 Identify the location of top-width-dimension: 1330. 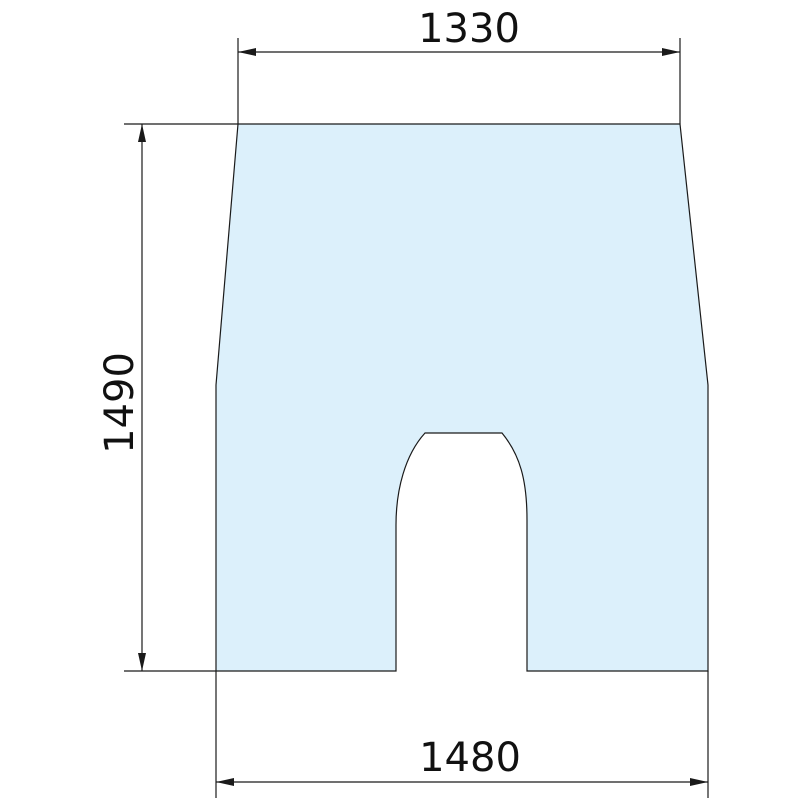
(459, 65).